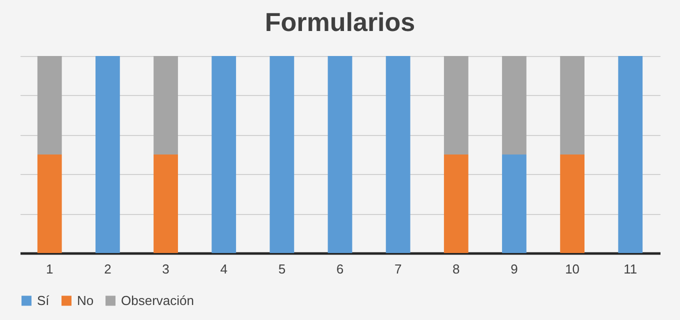  Describe the element at coordinates (282, 269) in the screenshot. I see `x-tick-label: 5` at that location.